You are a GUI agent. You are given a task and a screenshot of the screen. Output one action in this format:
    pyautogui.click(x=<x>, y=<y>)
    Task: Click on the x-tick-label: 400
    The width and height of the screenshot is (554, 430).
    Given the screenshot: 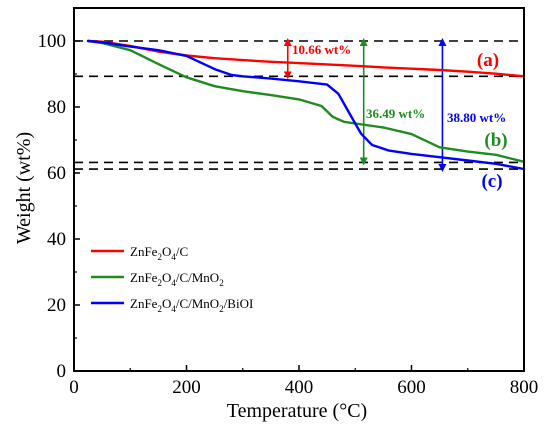 What is the action you would take?
    pyautogui.click(x=299, y=387)
    